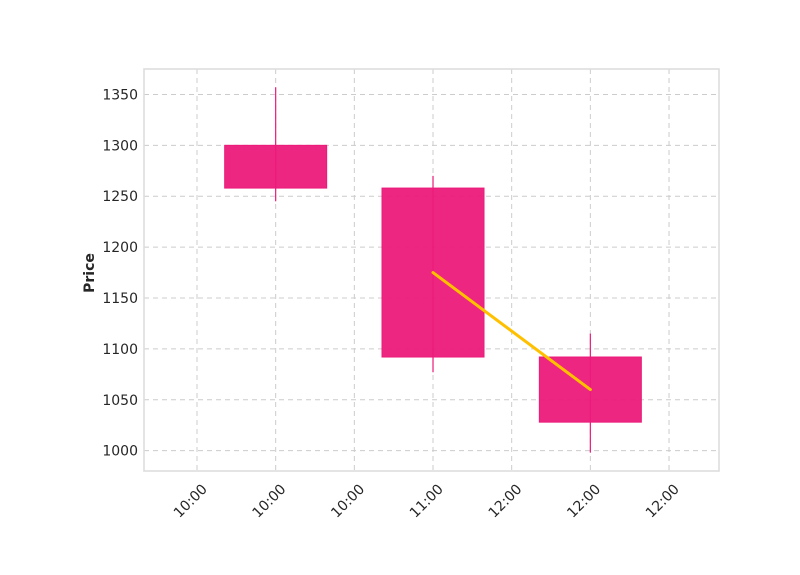  What do you see at coordinates (120, 273) in the screenshot?
I see `y-tick-labels: 1000 1050 1100 1150 1200 1250 1300 1350` at bounding box center [120, 273].